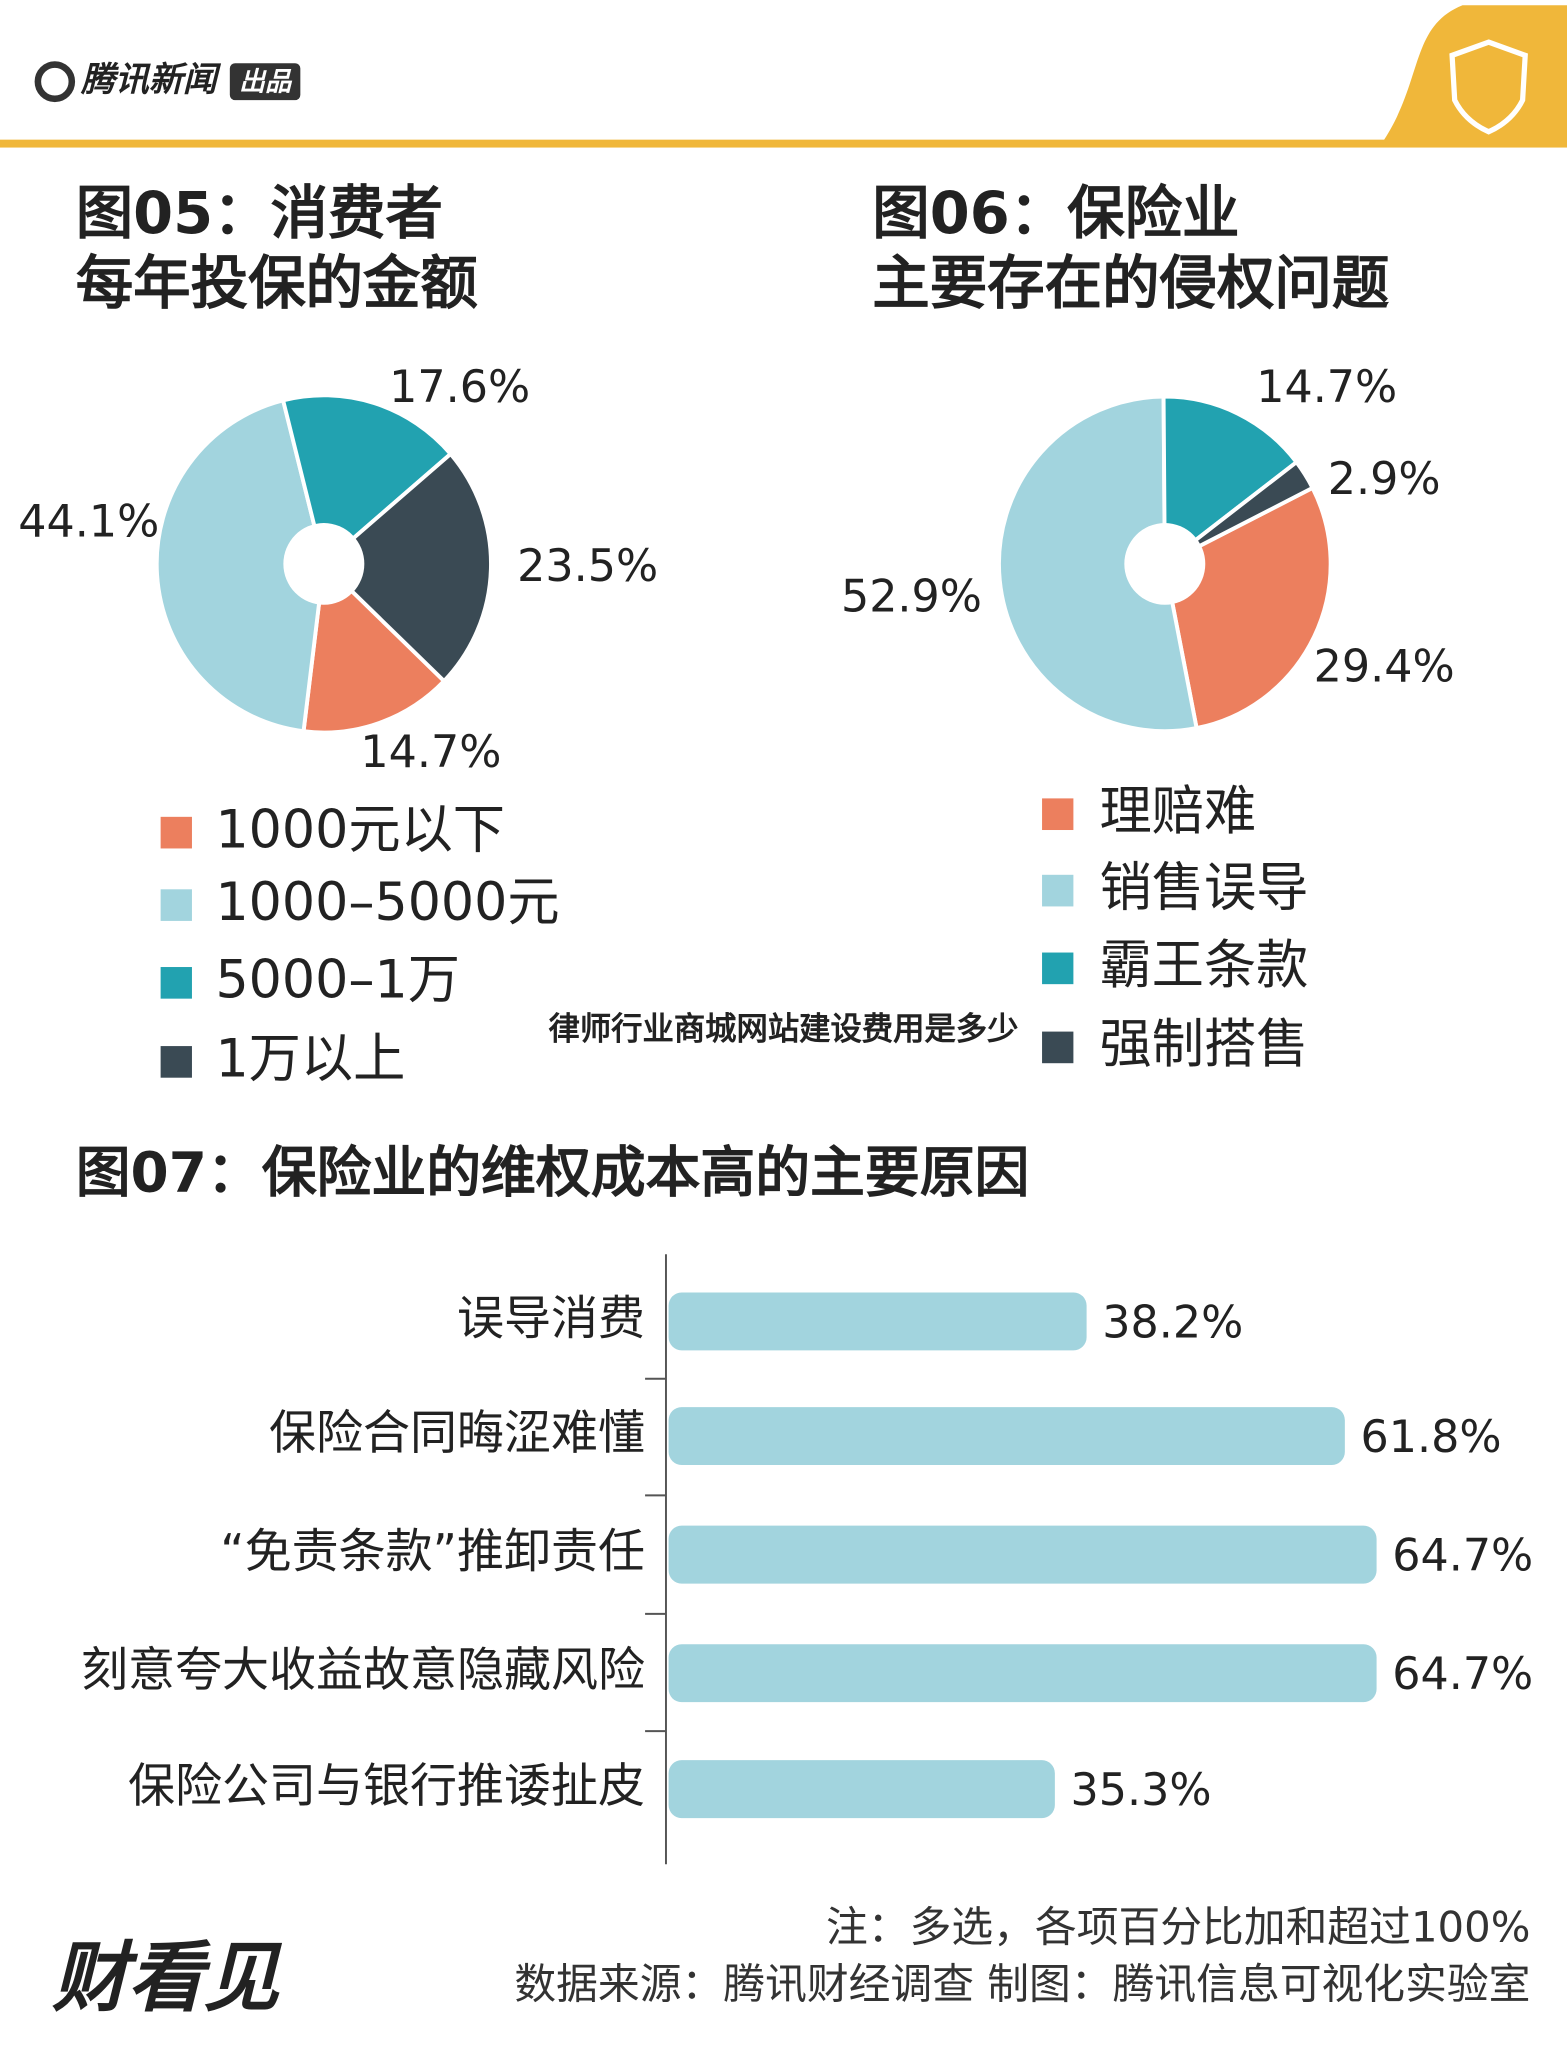 The width and height of the screenshot is (1567, 2050). I want to click on legend-label: 销售误导, so click(1204, 887).